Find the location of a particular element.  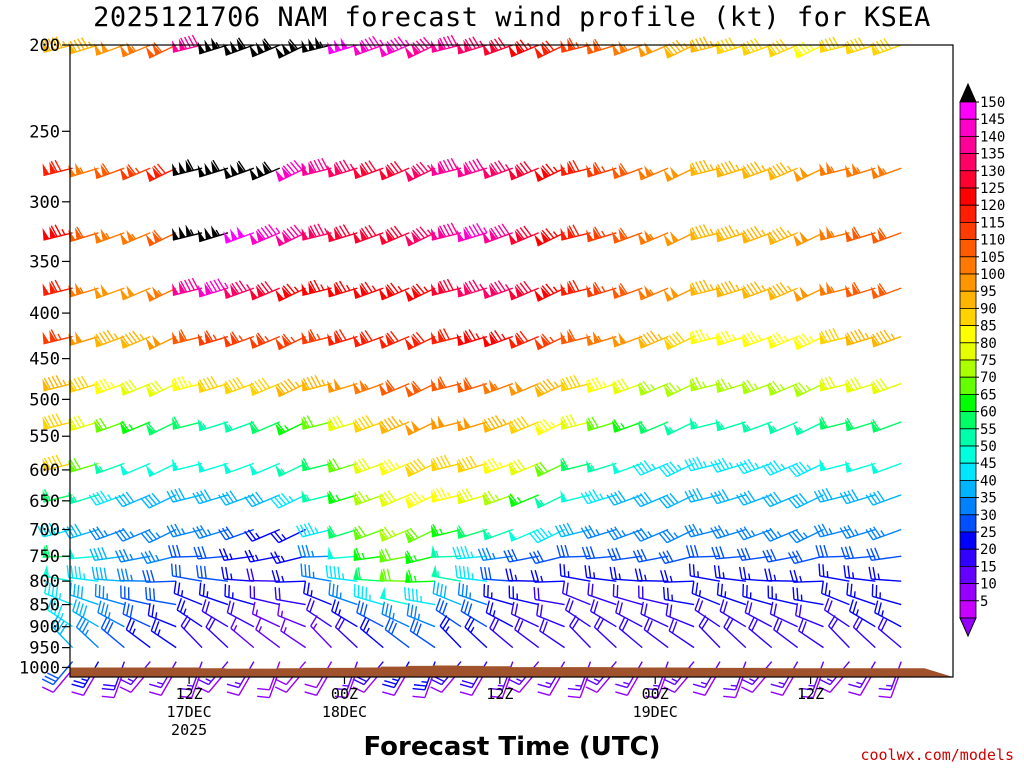

y-tick-label: 500 is located at coordinates (44, 400).